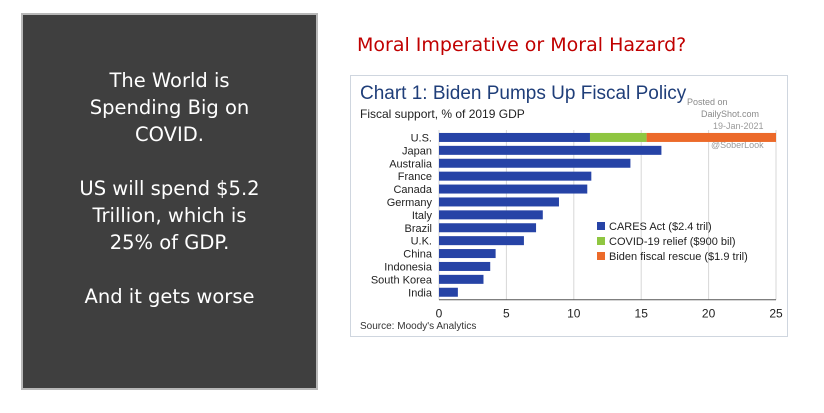  I want to click on category-label: U.K., so click(421, 242).